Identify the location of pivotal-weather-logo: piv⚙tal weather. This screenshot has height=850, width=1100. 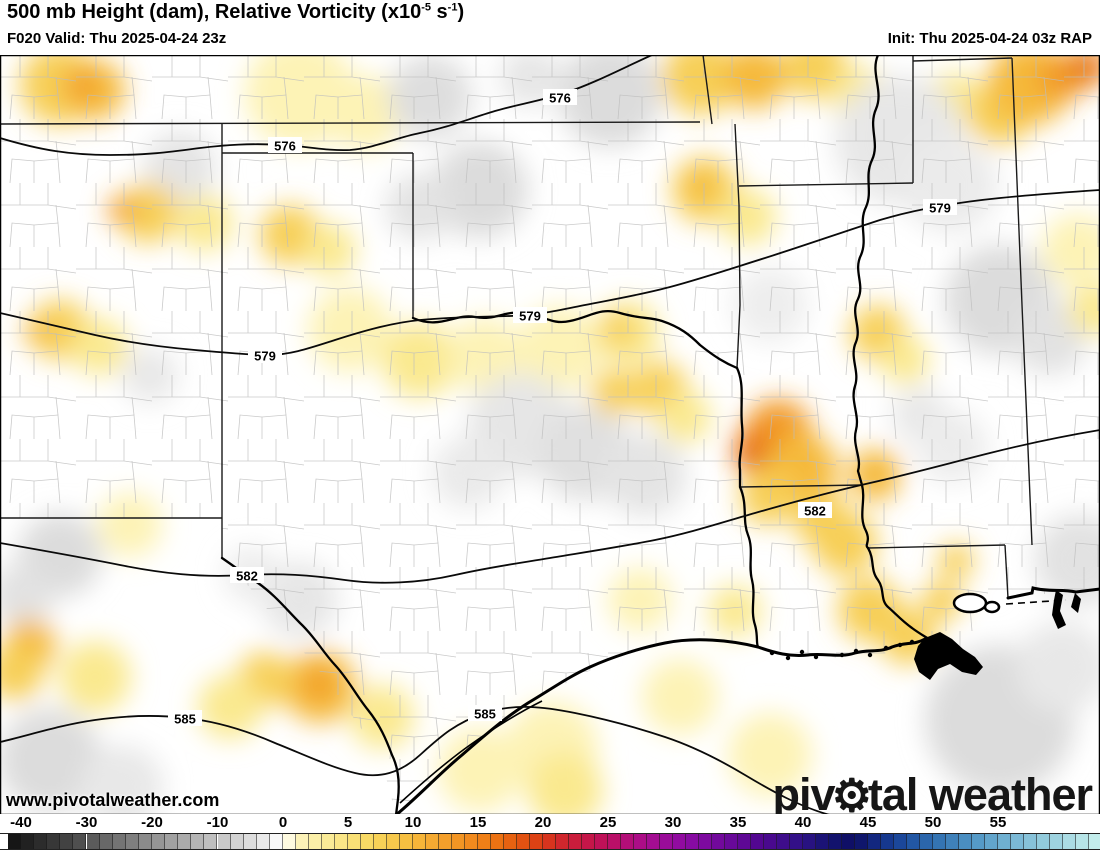
(932, 794).